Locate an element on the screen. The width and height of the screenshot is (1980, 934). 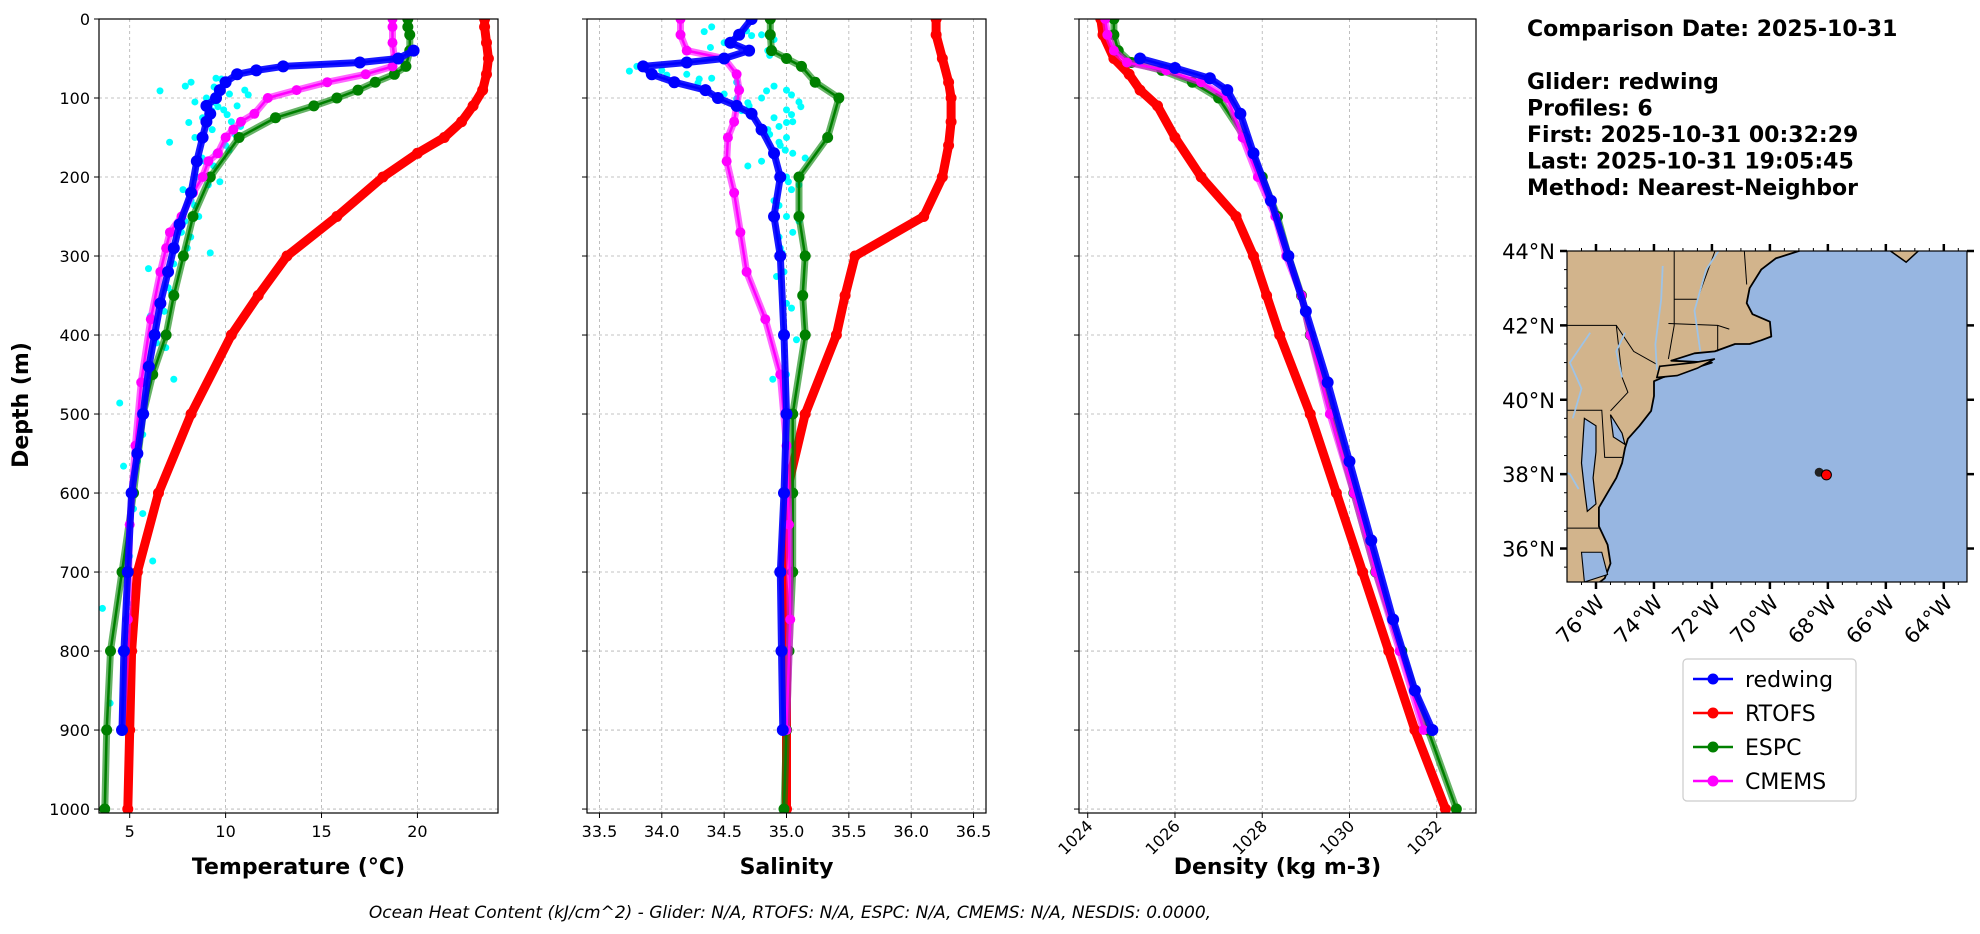
plot-area is located at coordinates (791, 416).